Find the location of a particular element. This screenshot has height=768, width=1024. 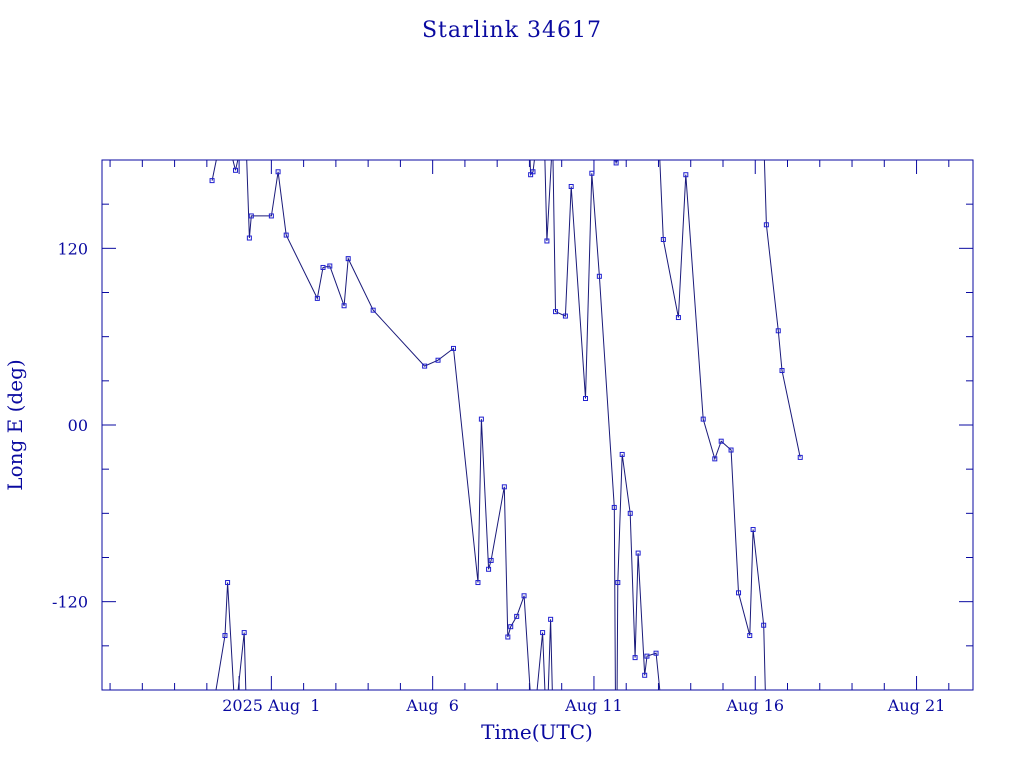

x-tick-label: Aug 16 is located at coordinates (754, 705).